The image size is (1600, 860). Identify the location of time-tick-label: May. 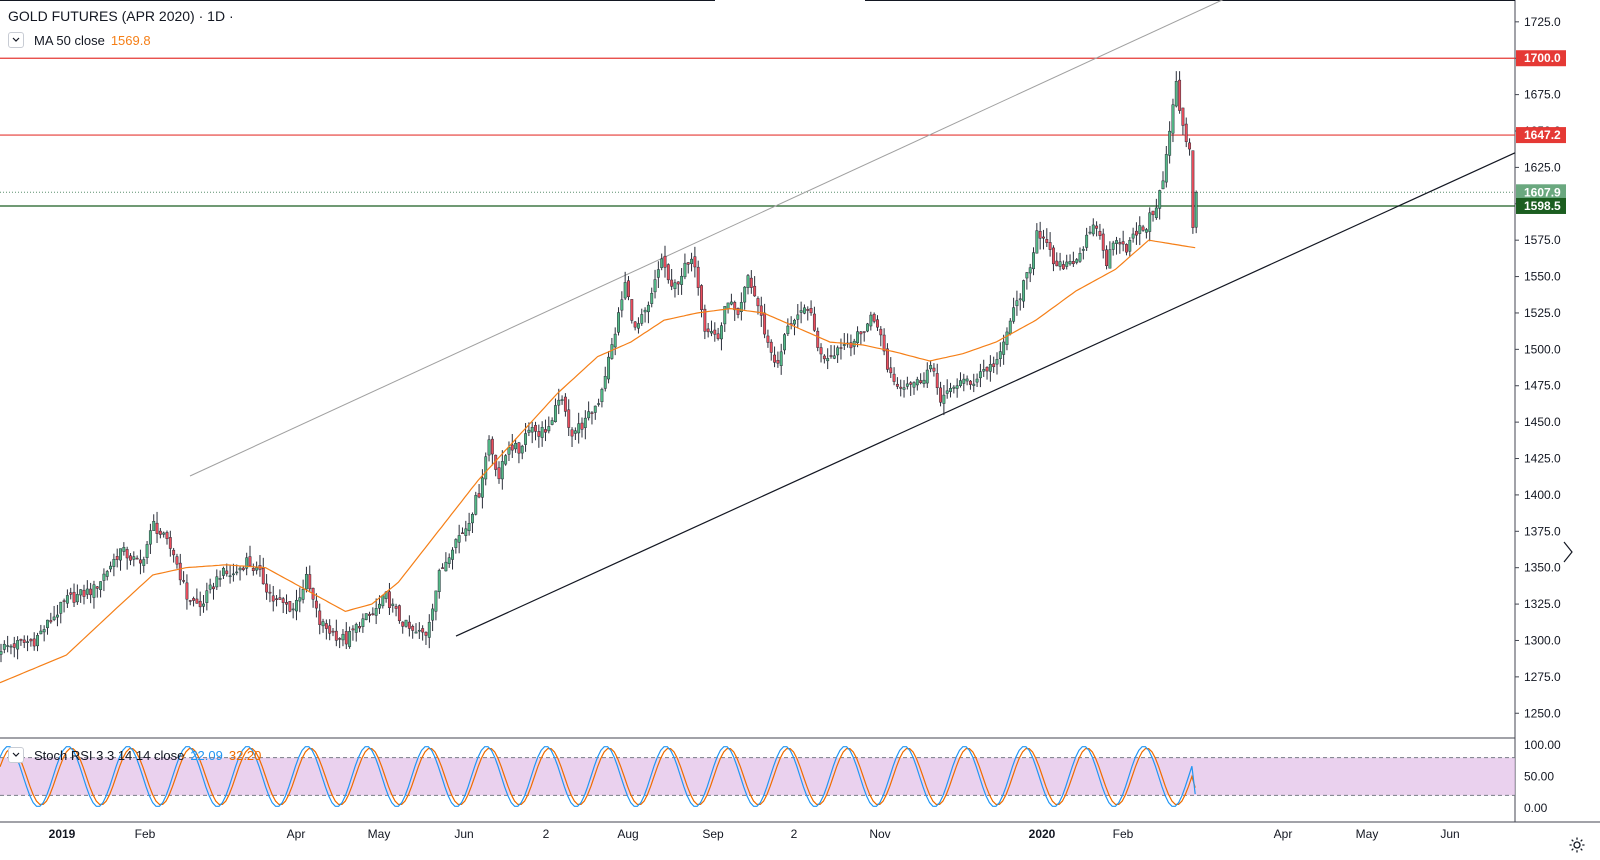
(379, 834).